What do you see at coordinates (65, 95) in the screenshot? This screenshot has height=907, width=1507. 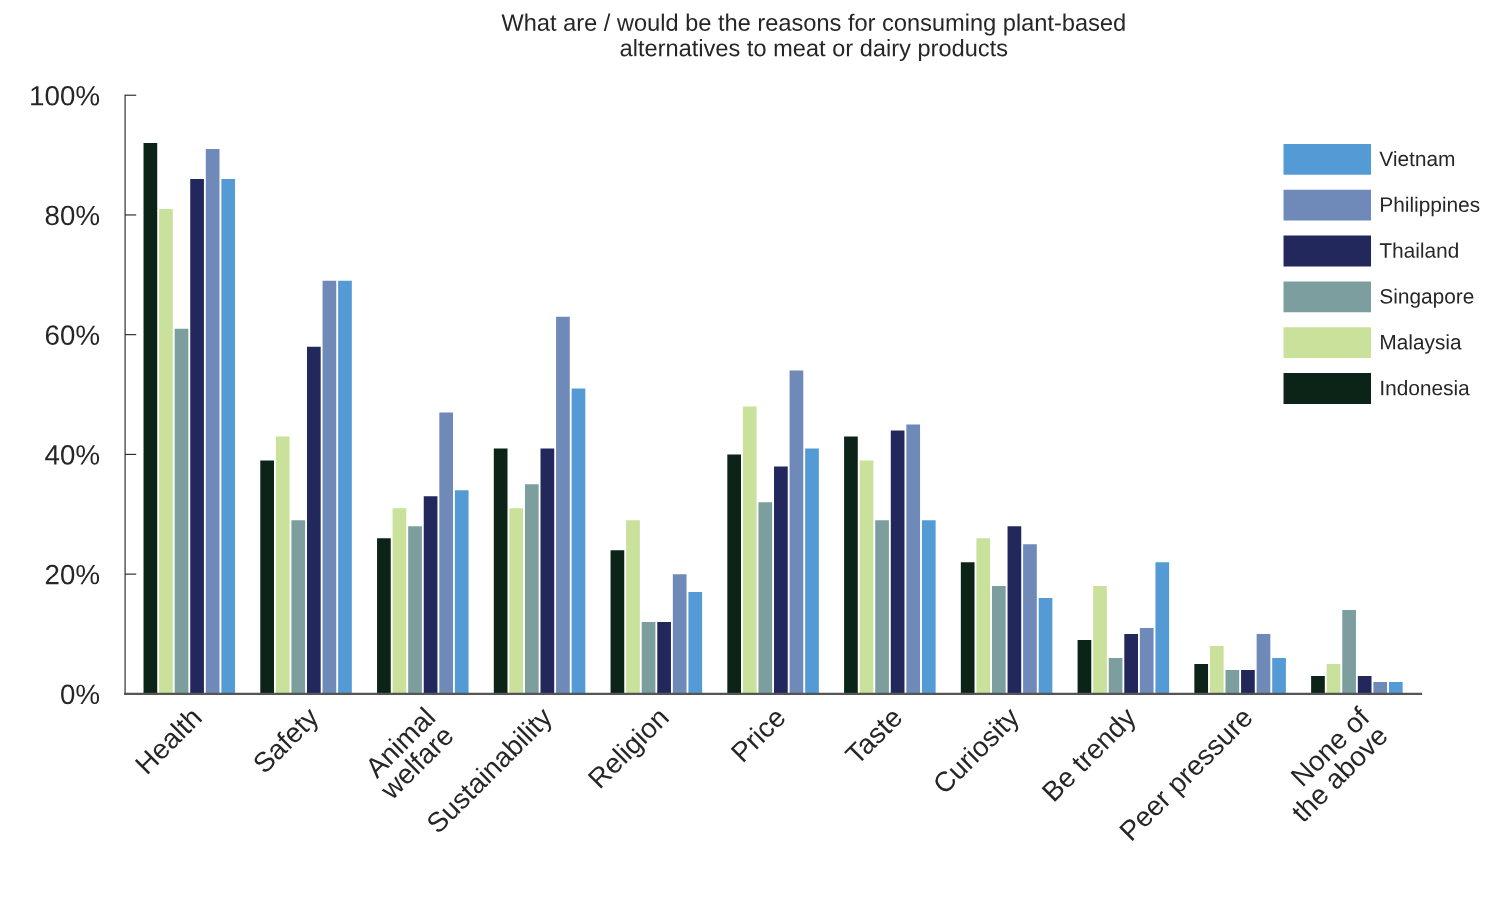 I see `y-tick-label: 100%` at bounding box center [65, 95].